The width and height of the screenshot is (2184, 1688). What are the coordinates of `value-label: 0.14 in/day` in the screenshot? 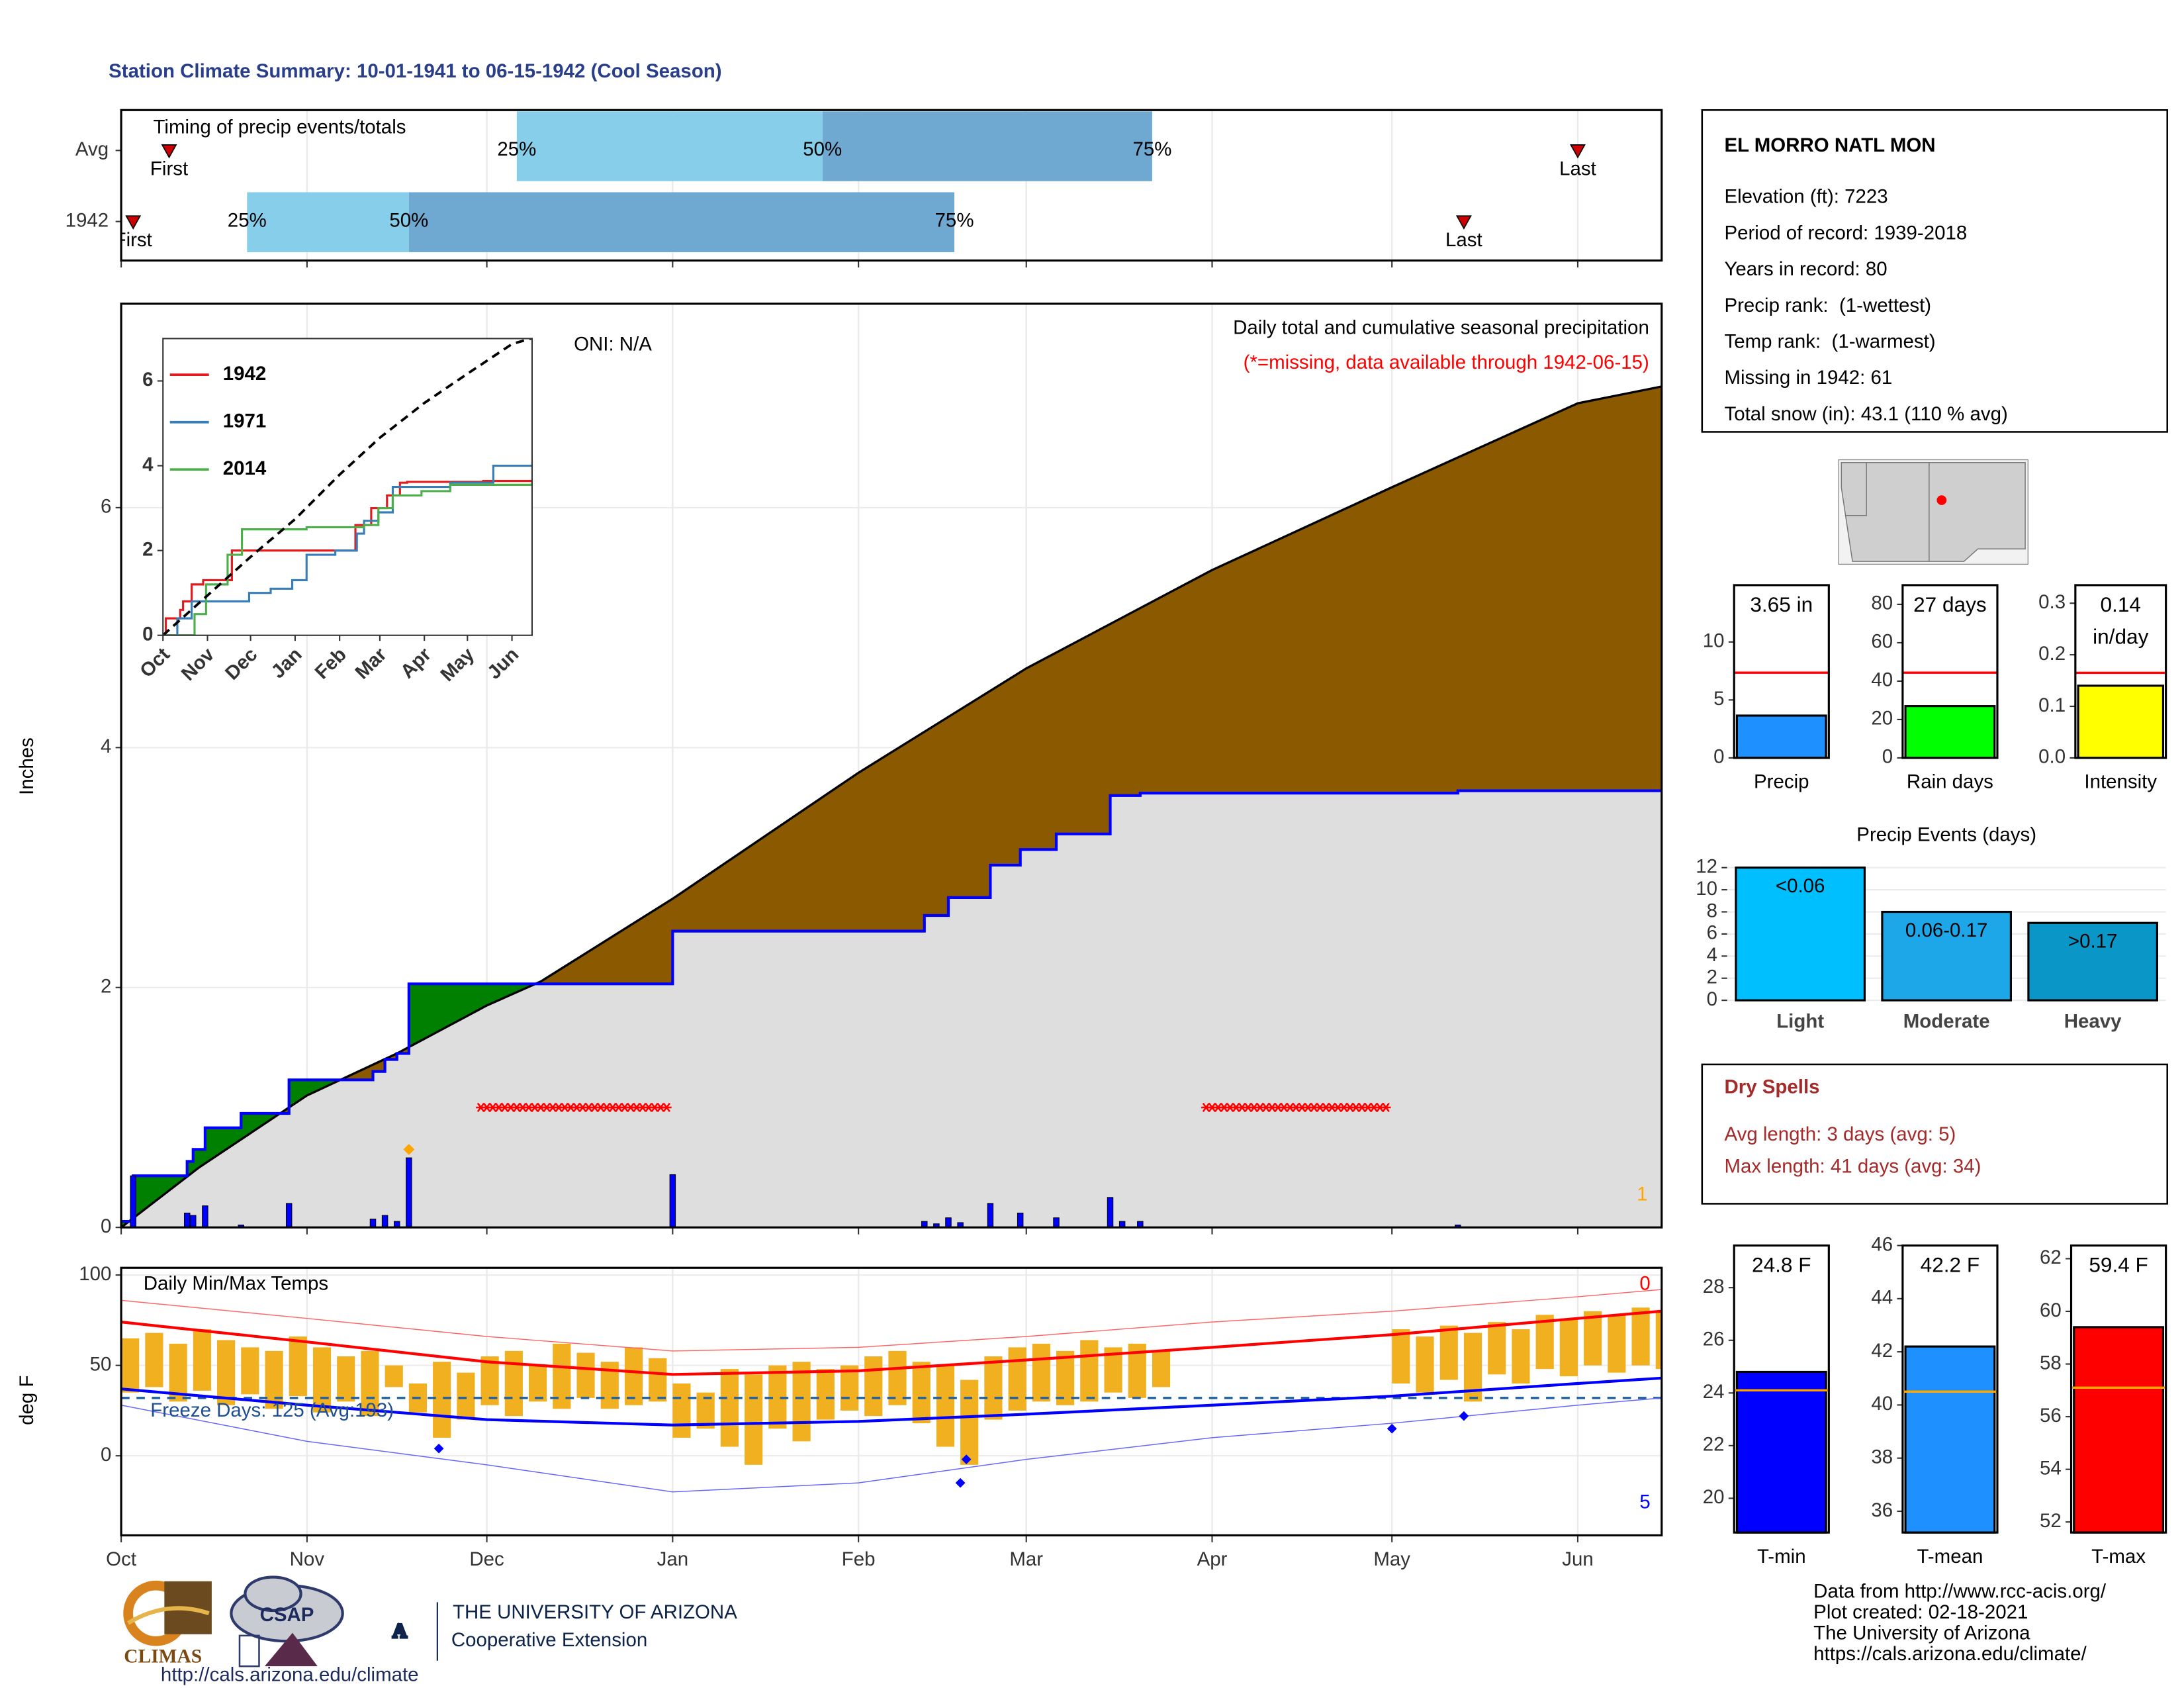 It's located at (2121, 621).